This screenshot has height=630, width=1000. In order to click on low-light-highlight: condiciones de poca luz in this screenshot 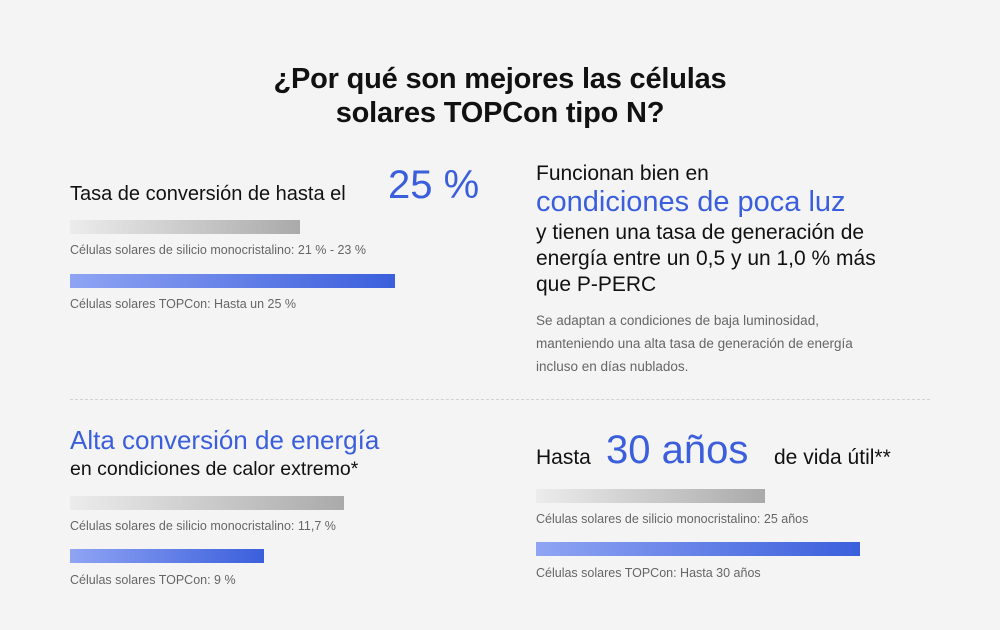, I will do `click(691, 202)`.